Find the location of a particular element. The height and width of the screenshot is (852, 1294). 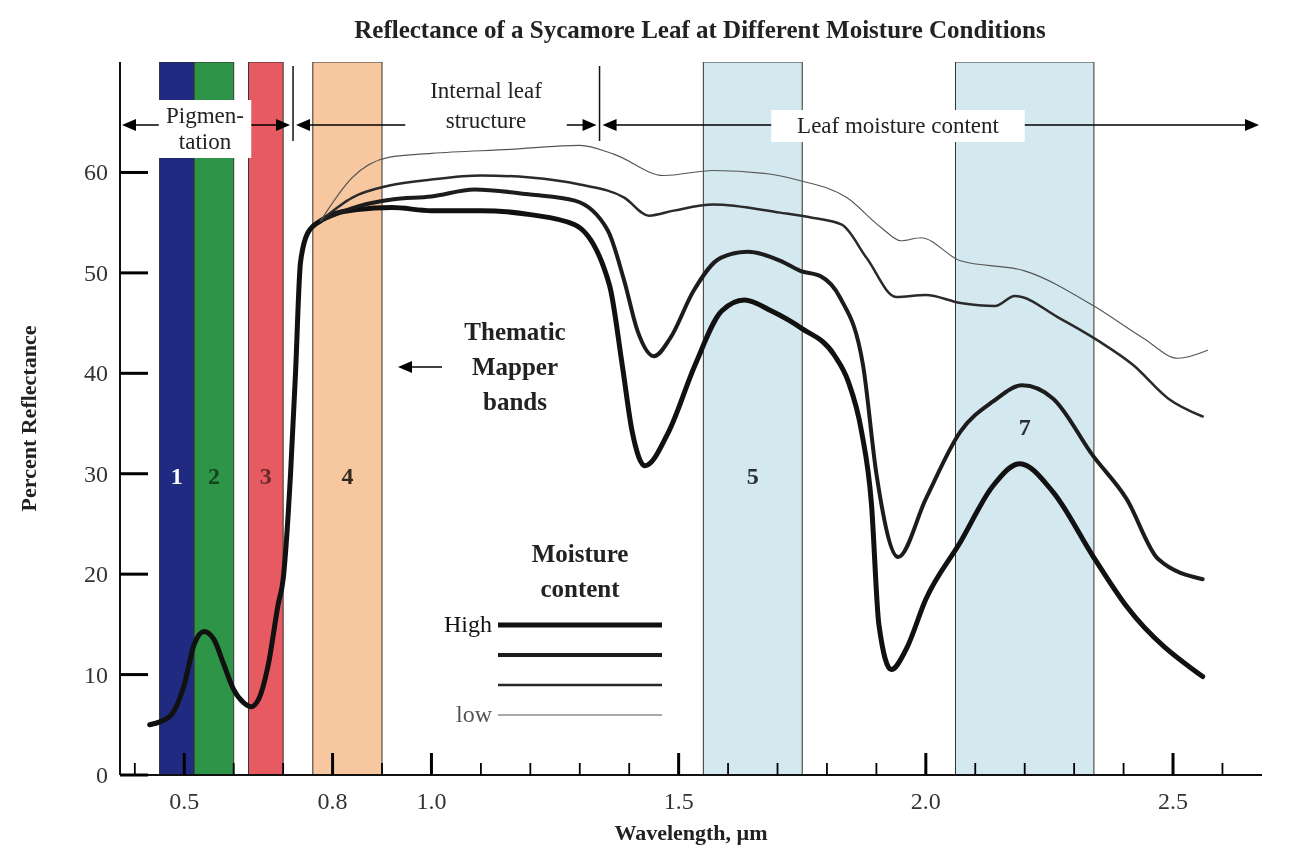

annotation: Leaf moisture content is located at coordinates (898, 125).